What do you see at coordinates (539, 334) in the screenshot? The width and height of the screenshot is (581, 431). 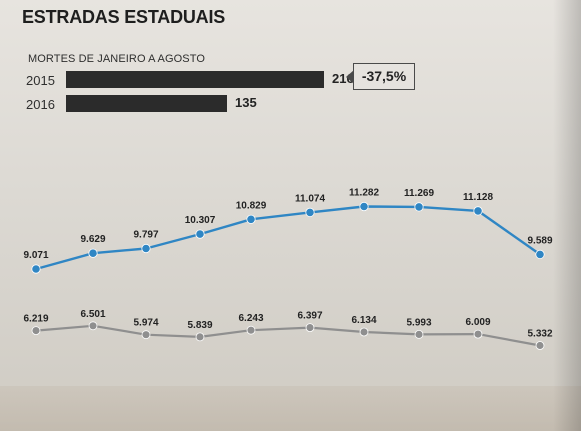 I see `series-1-data-label-9: 5.332` at bounding box center [539, 334].